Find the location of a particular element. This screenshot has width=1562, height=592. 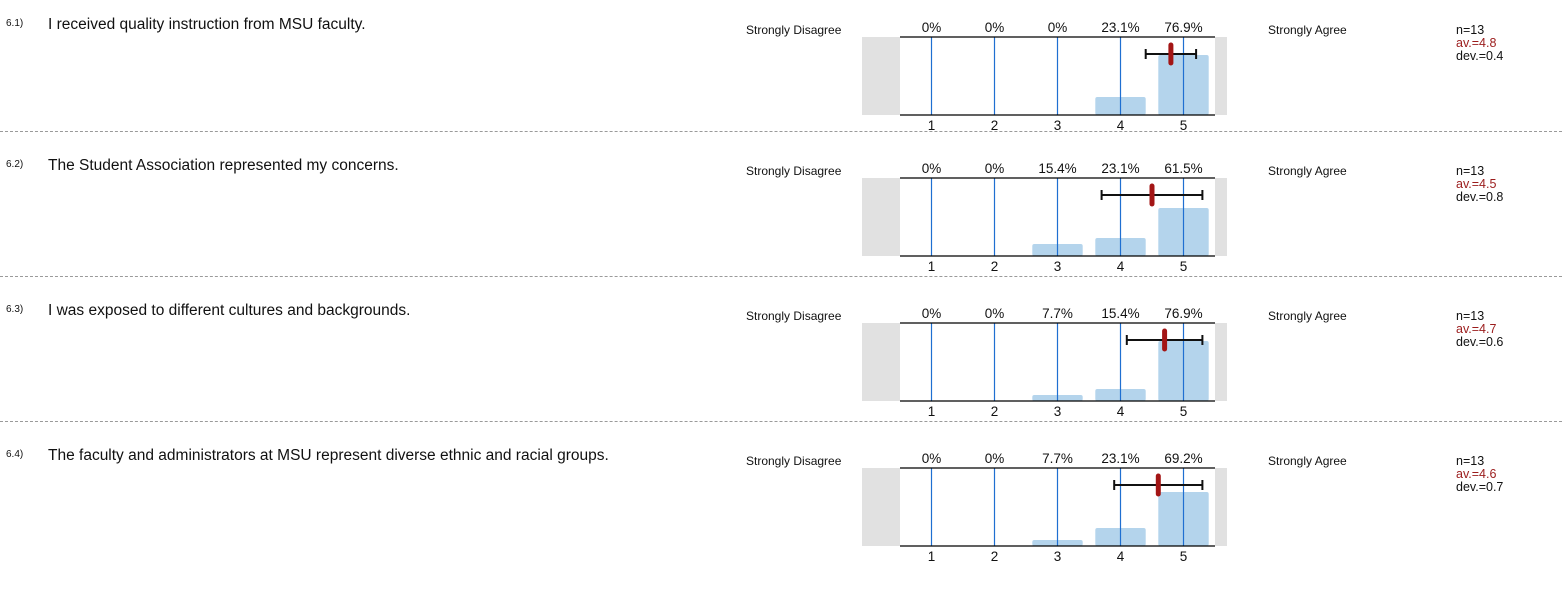

average-value: av.=4.7 is located at coordinates (1476, 329).